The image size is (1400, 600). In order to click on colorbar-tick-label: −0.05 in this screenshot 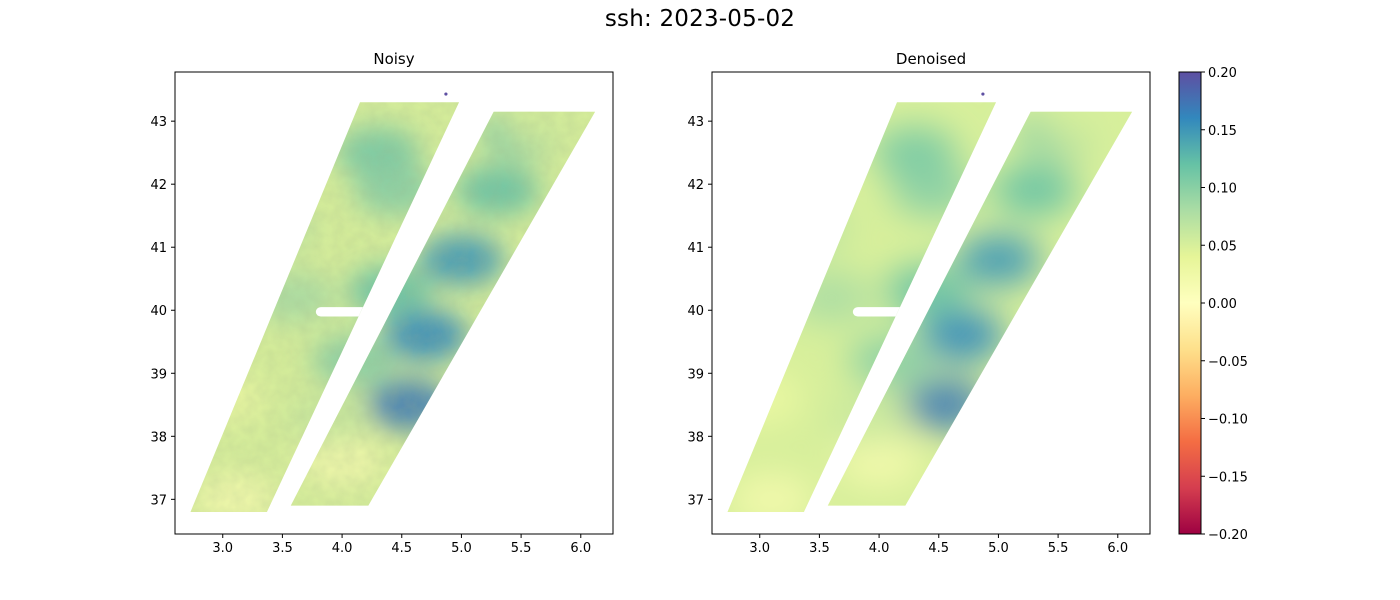, I will do `click(1228, 362)`.